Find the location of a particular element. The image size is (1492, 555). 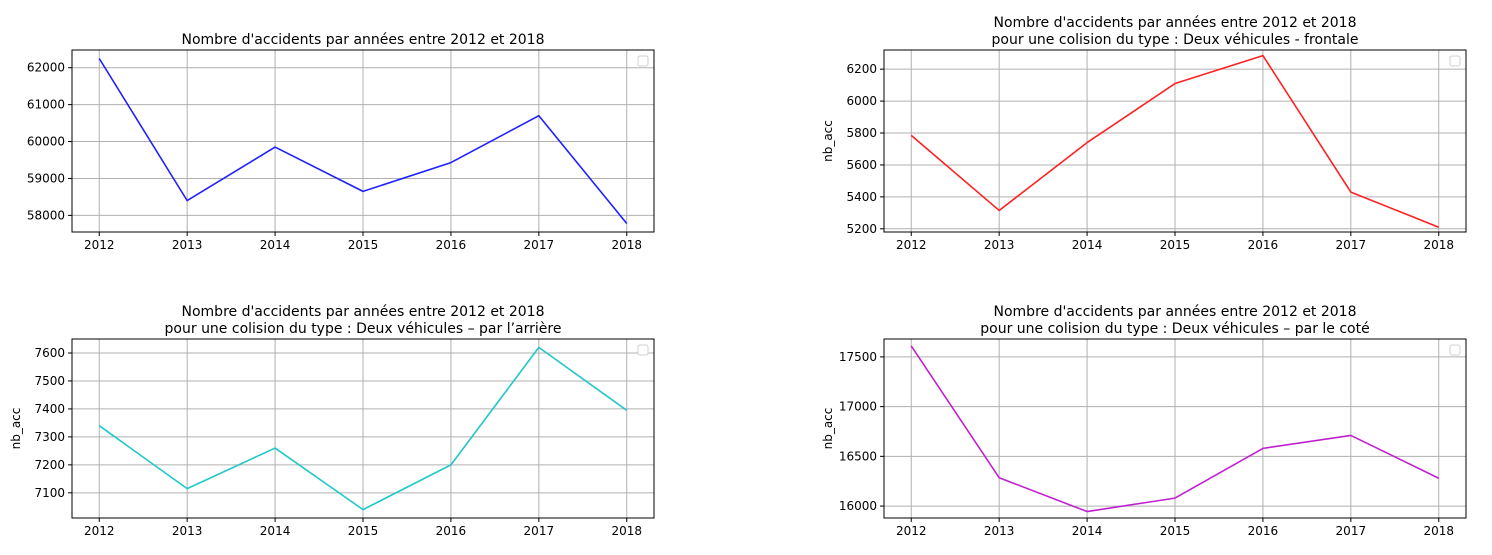

y-tick-label: 60000 is located at coordinates (46, 142).